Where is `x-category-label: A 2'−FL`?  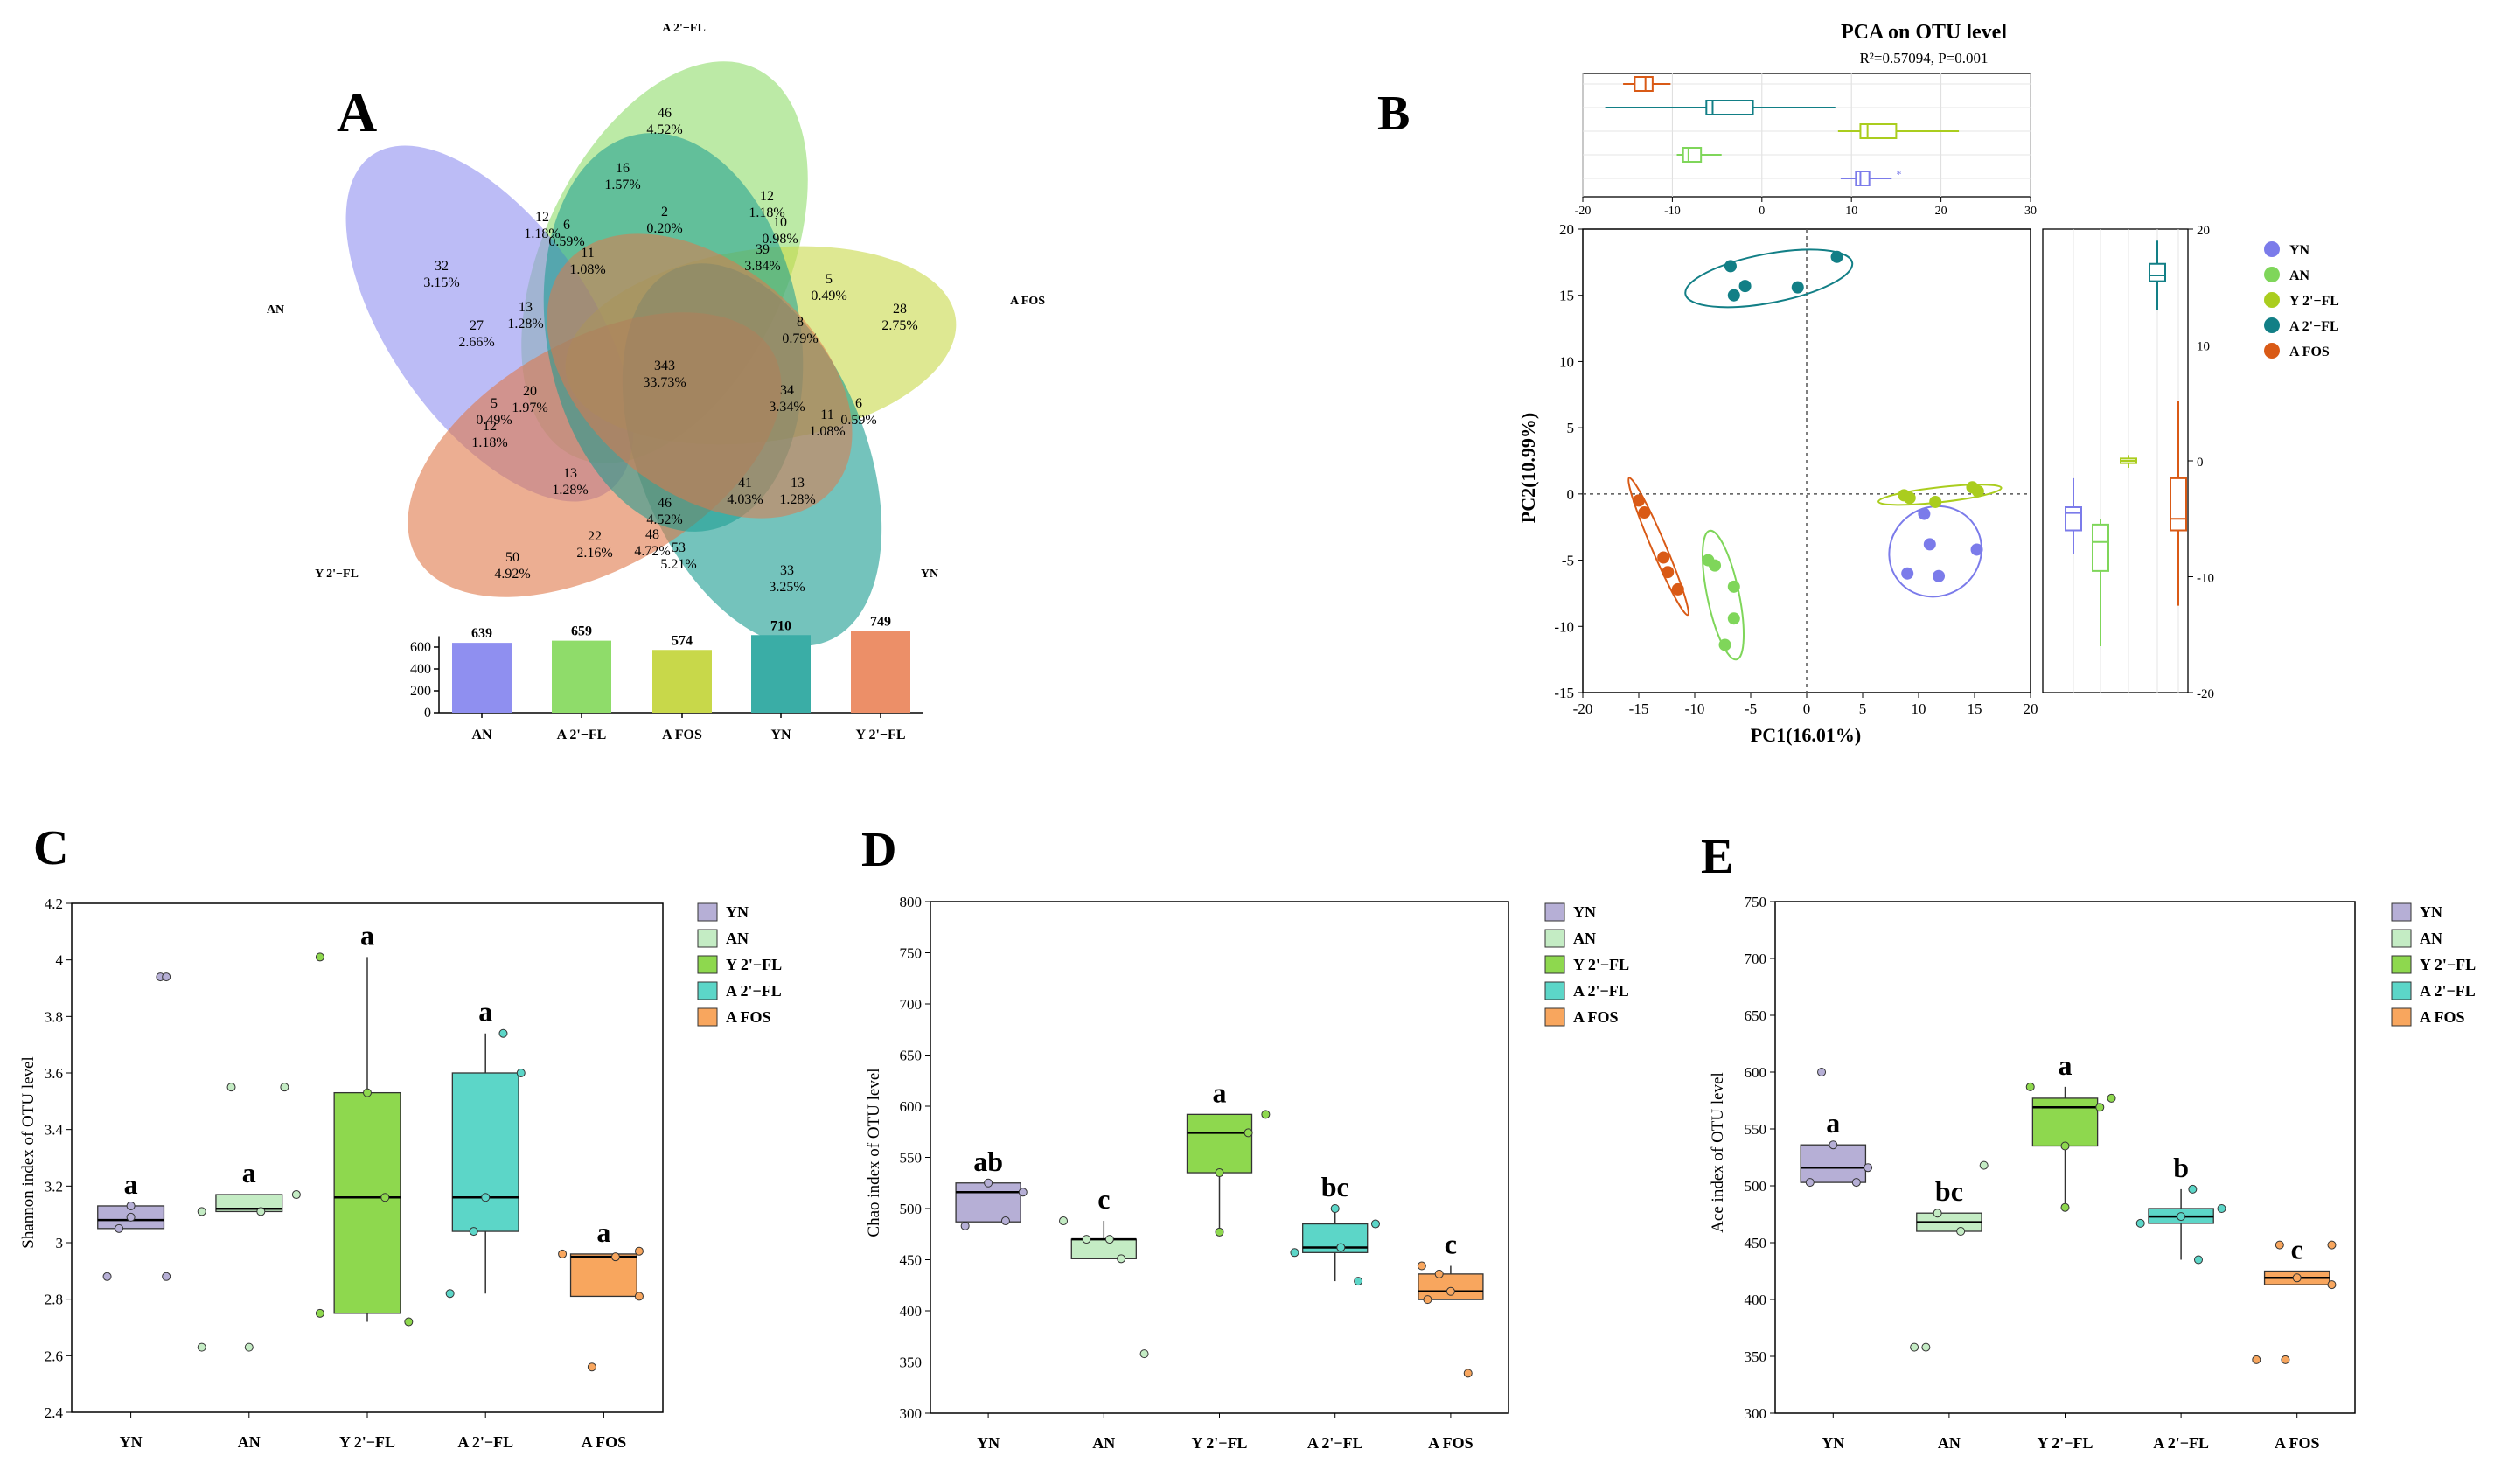
x-category-label: A 2'−FL is located at coordinates (485, 1442).